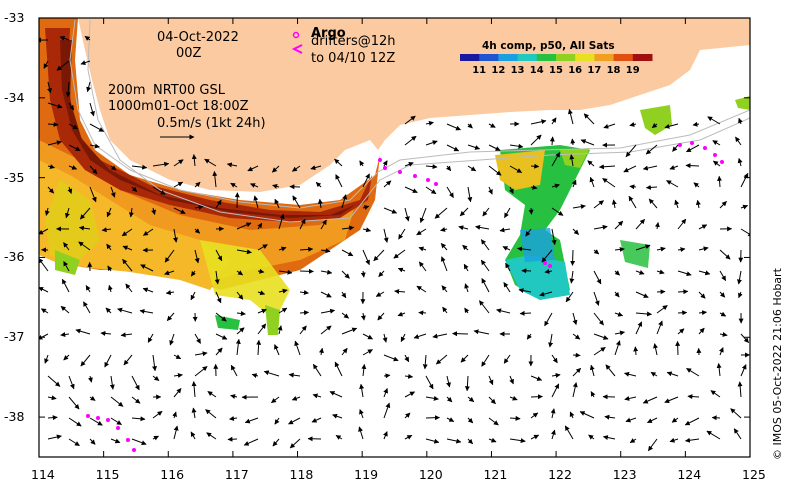 The image size is (791, 492). What do you see at coordinates (498, 70) in the screenshot?
I see `colorbar-label: 12` at bounding box center [498, 70].